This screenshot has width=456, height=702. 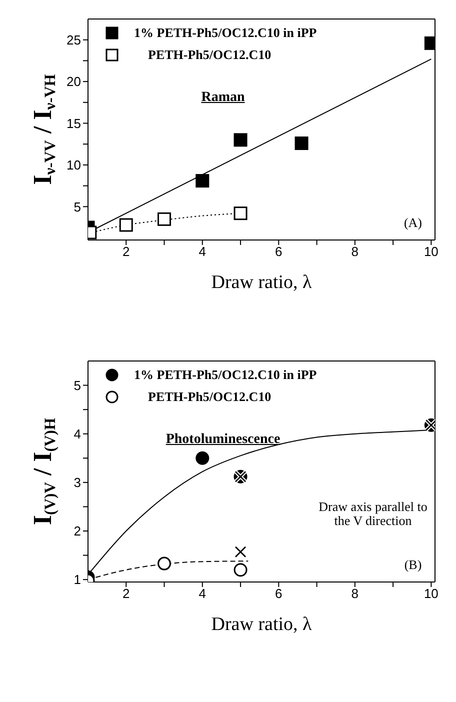 What do you see at coordinates (77, 482) in the screenshot?
I see `y-tick-label: 3` at bounding box center [77, 482].